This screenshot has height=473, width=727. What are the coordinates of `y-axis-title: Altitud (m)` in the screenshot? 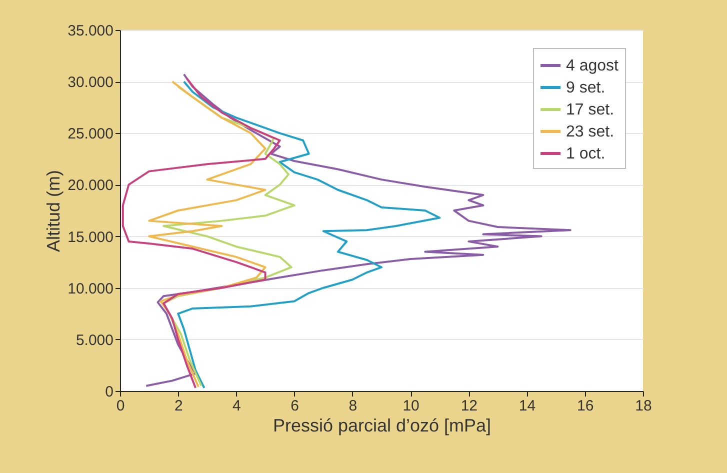 It's located at (54, 211).